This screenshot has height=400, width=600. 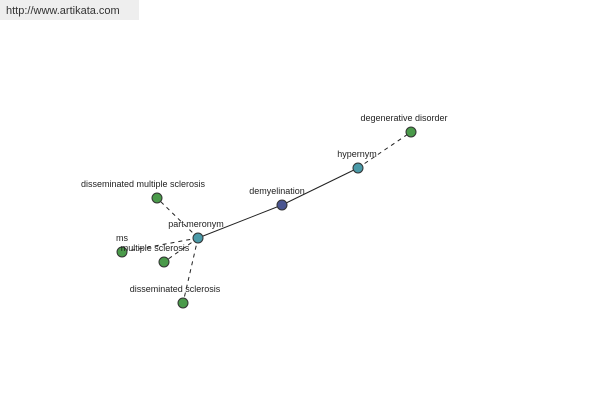 I want to click on site-url: http://www.artikata.com, so click(x=69, y=10).